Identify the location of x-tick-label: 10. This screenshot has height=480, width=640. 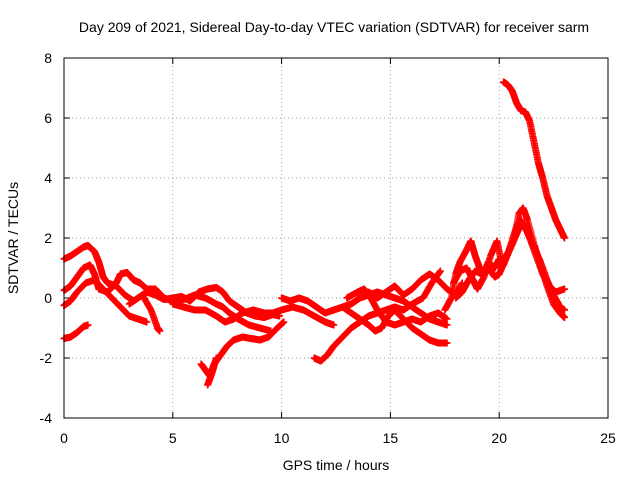
(282, 438).